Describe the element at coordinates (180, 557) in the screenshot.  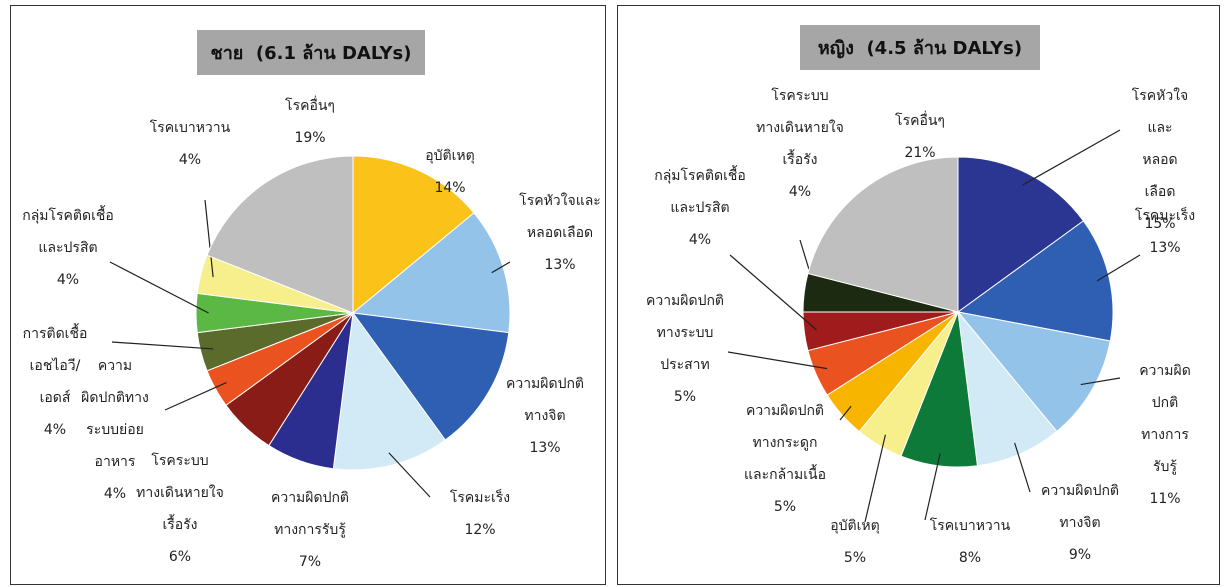
I see `value-label: 6%` at that location.